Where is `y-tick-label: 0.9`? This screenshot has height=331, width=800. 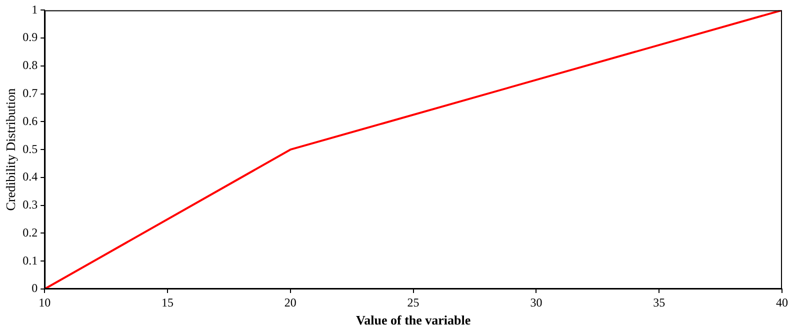 y-tick-label: 0.9 is located at coordinates (30, 37).